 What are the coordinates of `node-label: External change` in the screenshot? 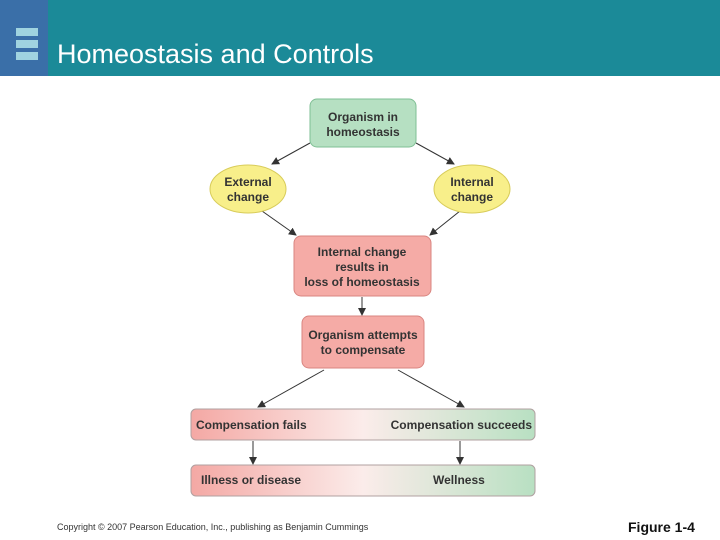 It's located at (247, 189).